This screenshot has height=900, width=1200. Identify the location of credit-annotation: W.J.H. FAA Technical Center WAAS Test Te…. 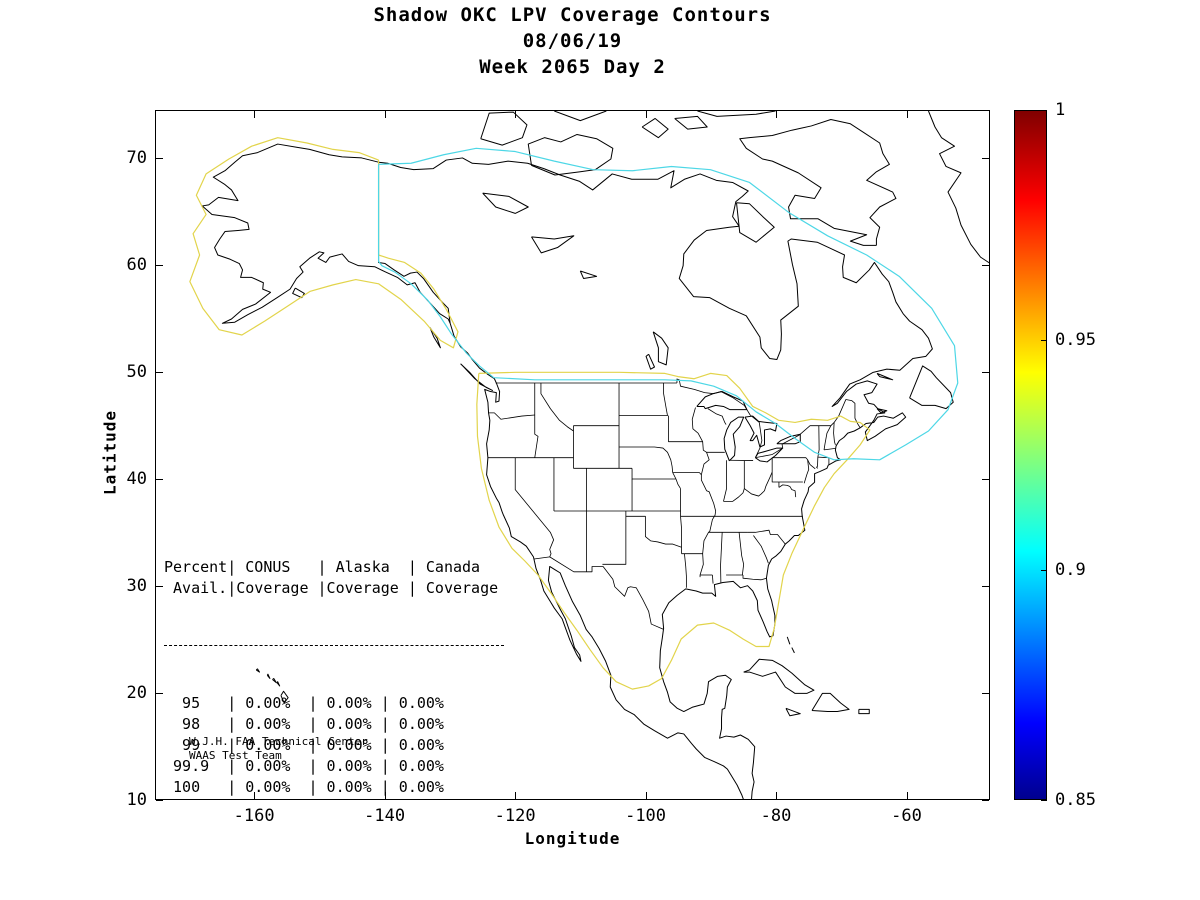
(278, 749).